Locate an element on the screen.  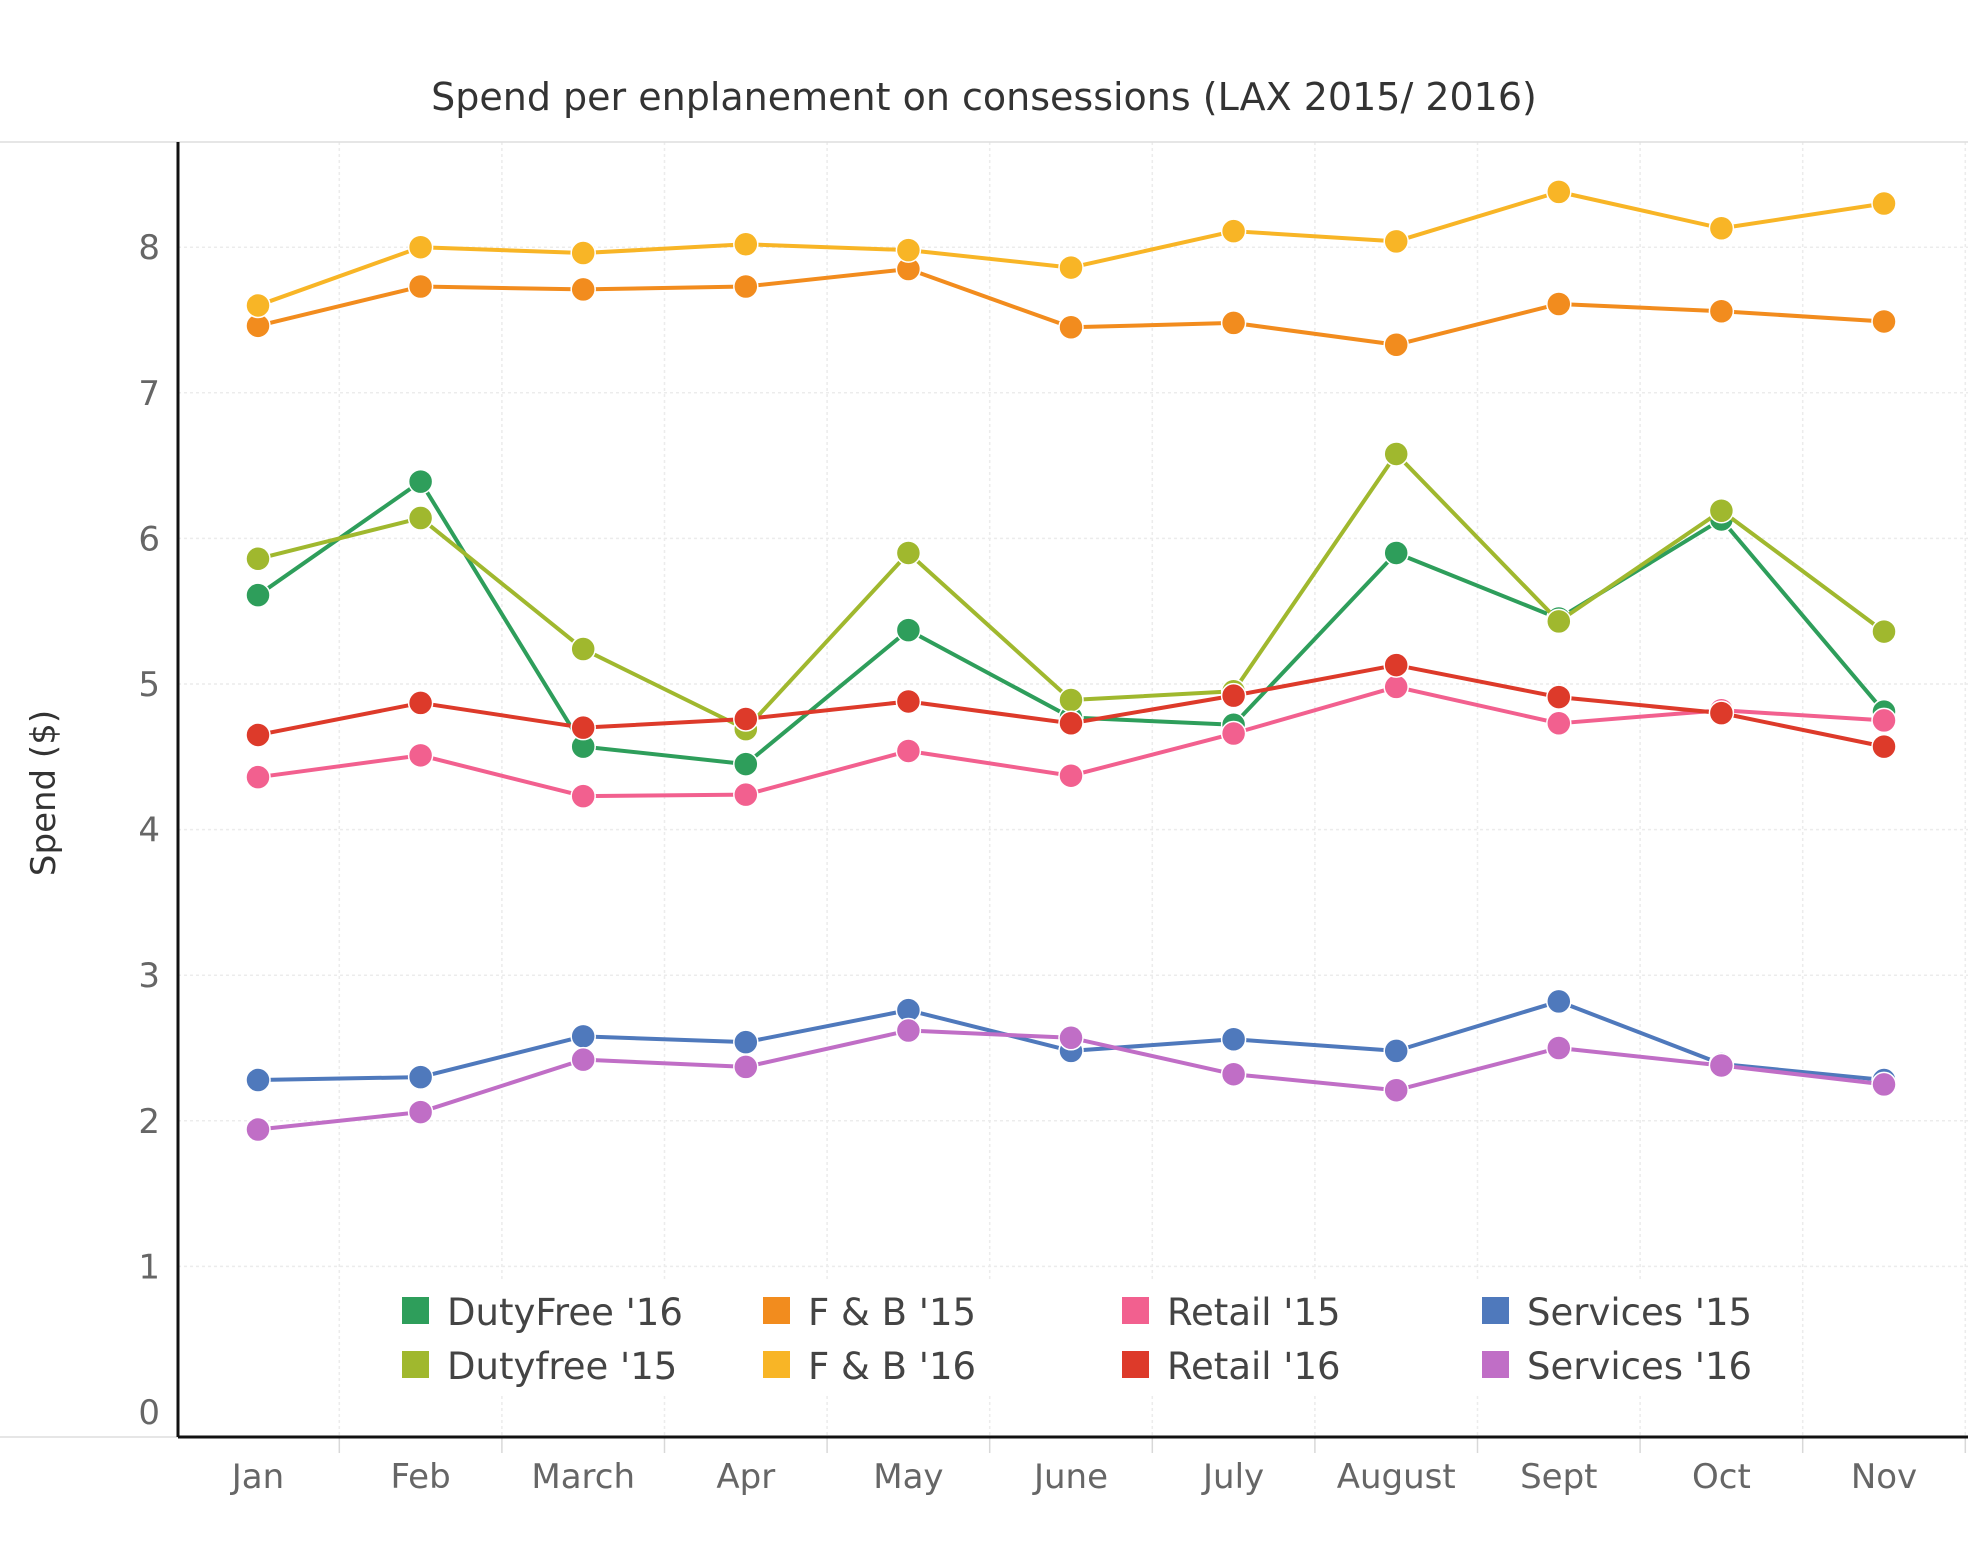
x-tick-label: Sept is located at coordinates (1558, 1477).